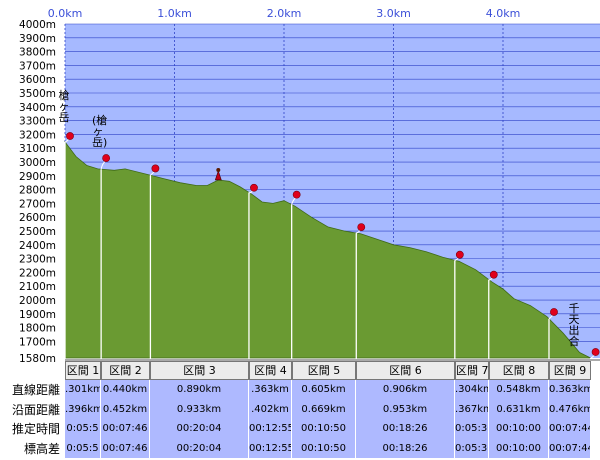 Image resolution: width=600 pixels, height=460 pixels. Describe the element at coordinates (35, 390) in the screenshot. I see `row-label: 直線距離` at that location.